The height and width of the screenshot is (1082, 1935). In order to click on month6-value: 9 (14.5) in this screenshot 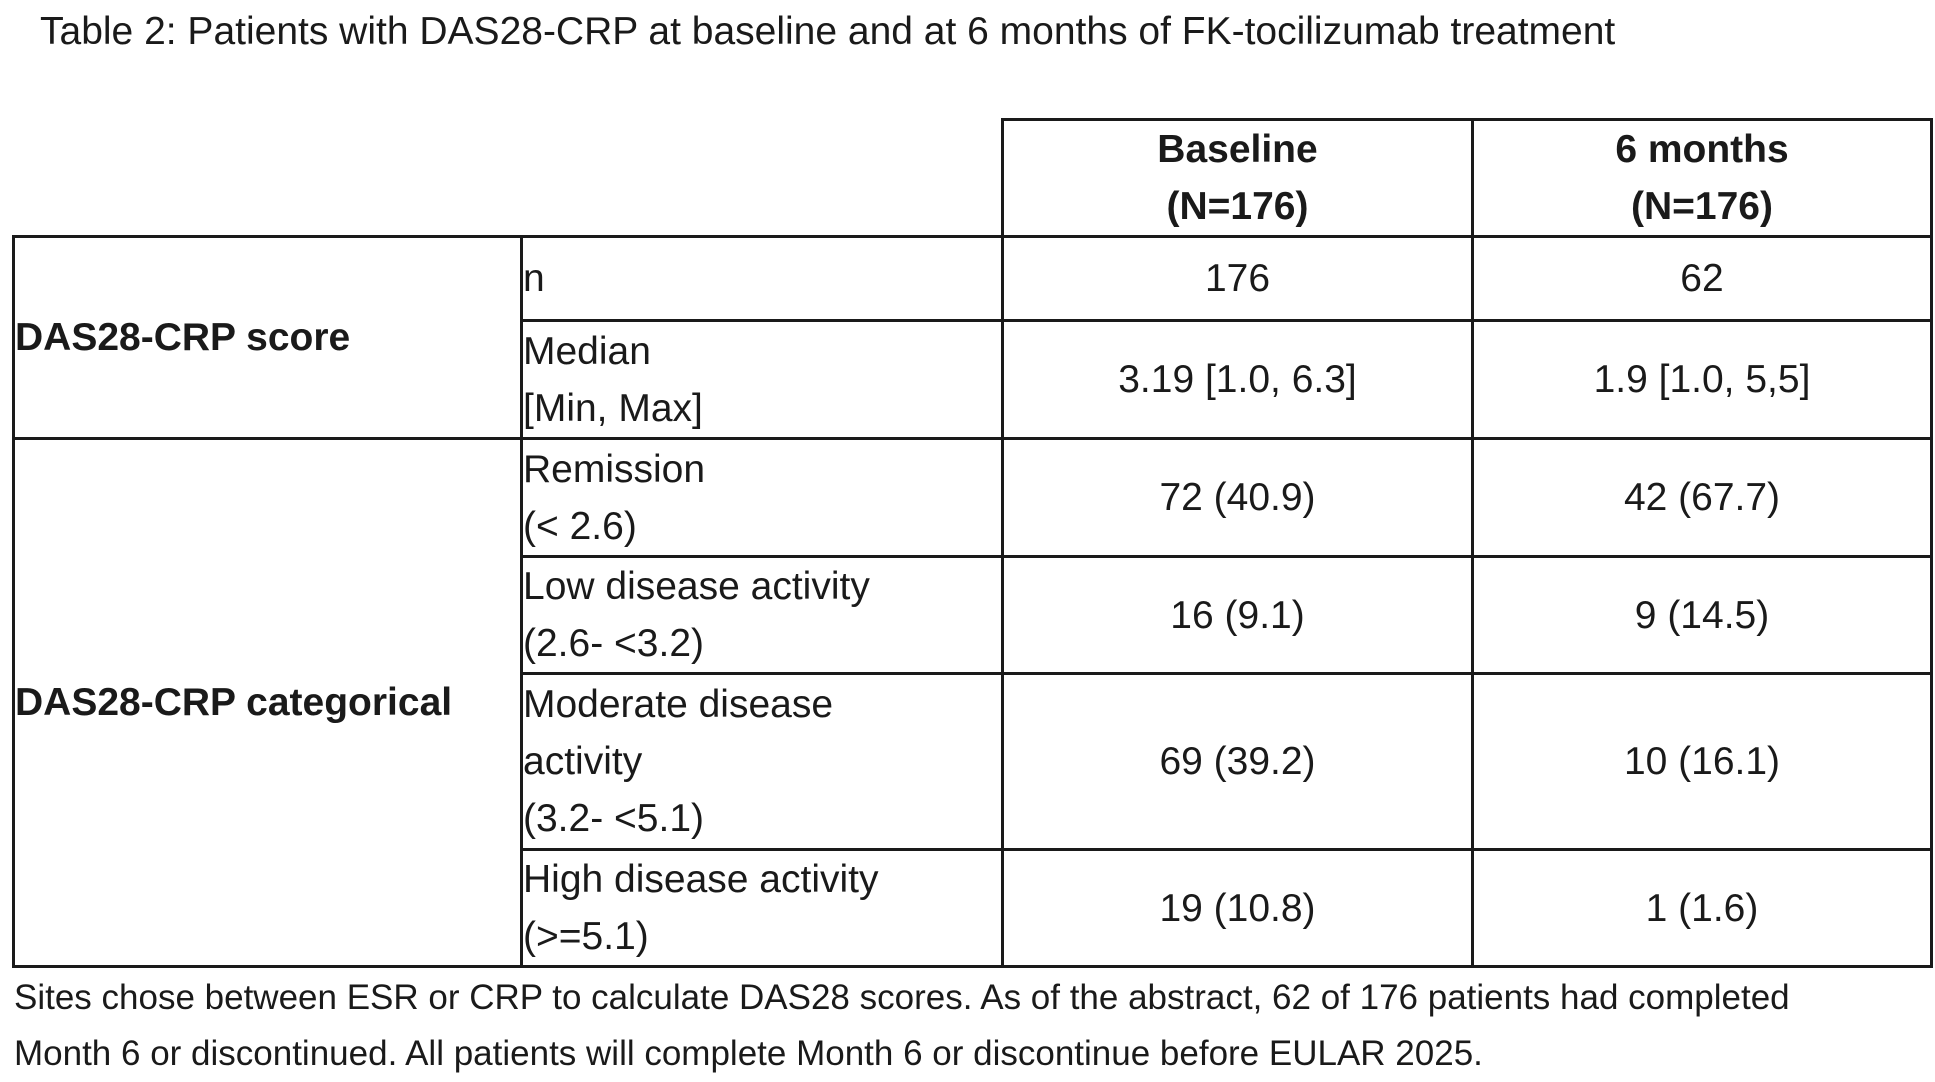, I will do `click(1702, 615)`.